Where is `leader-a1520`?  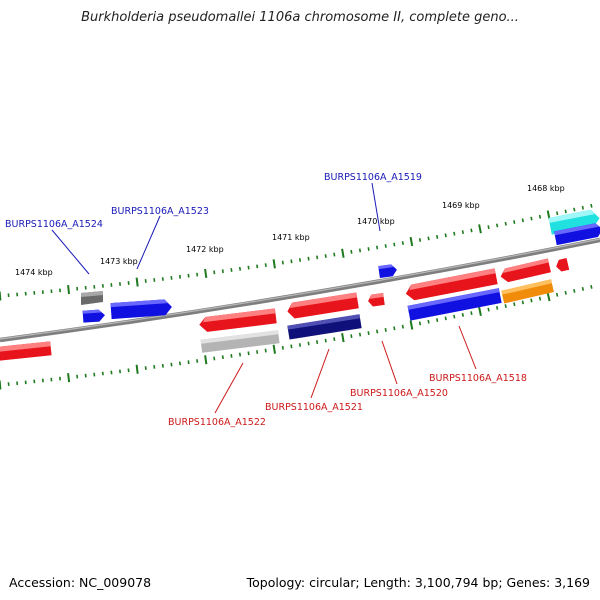
leader-a1520 is located at coordinates (389, 362).